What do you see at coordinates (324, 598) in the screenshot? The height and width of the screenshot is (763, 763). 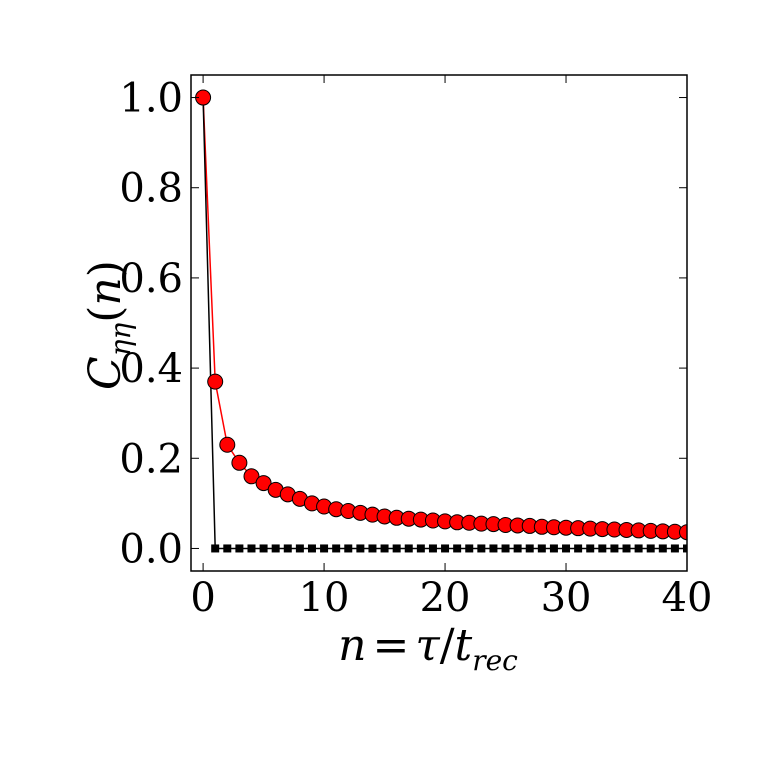 I see `x-tick-label: 10` at bounding box center [324, 598].